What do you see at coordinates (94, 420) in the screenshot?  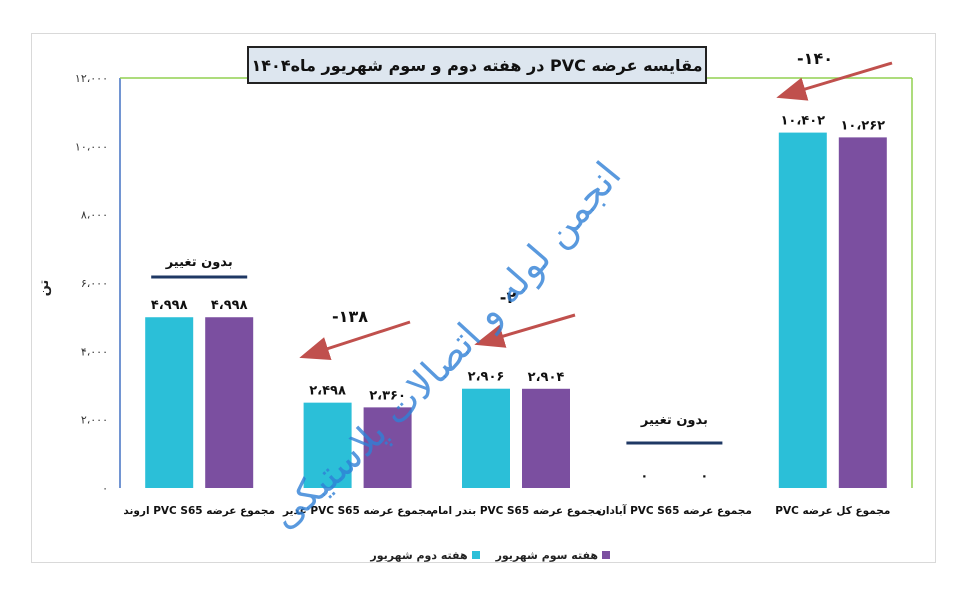 I see `y-tick-label: ۲،۰۰۰` at bounding box center [94, 420].